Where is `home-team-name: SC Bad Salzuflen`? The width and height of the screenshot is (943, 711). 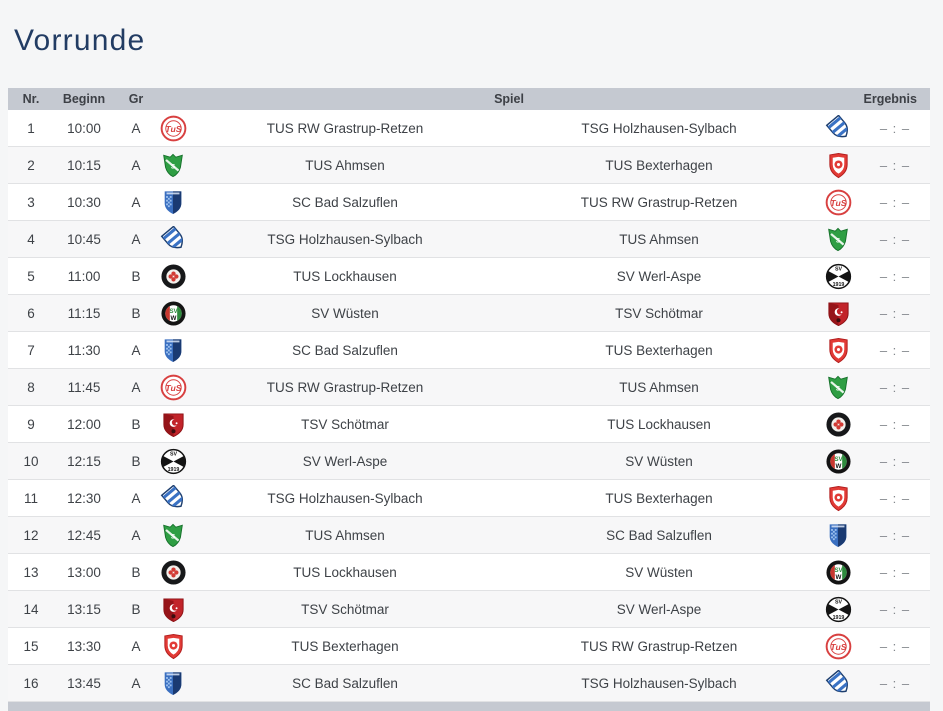 home-team-name: SC Bad Salzuflen is located at coordinates (345, 350).